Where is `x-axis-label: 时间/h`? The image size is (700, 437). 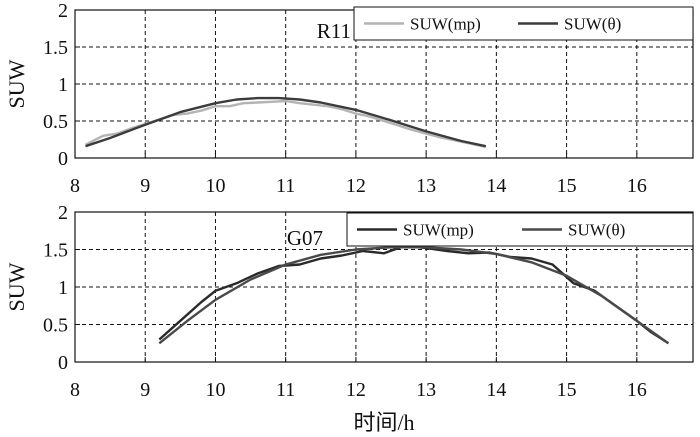 x-axis-label: 时间/h is located at coordinates (383, 422).